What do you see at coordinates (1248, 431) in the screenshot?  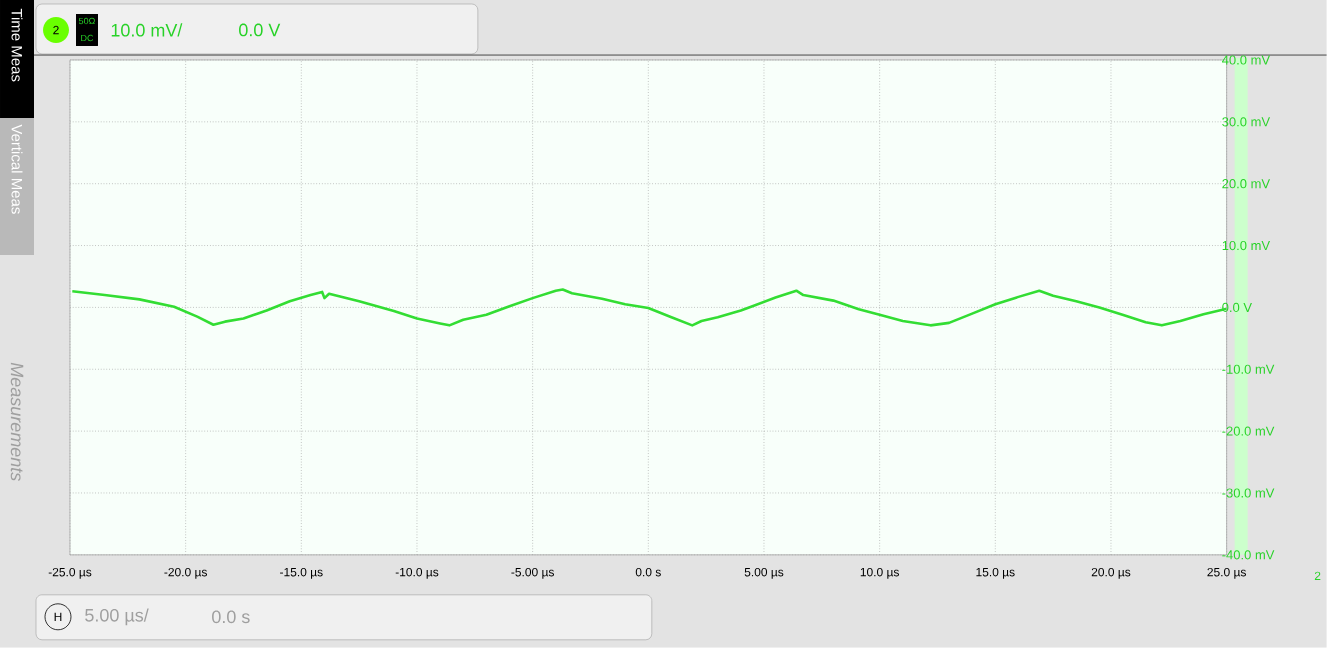 I see `y-tick-label: -20.0 mV` at bounding box center [1248, 431].